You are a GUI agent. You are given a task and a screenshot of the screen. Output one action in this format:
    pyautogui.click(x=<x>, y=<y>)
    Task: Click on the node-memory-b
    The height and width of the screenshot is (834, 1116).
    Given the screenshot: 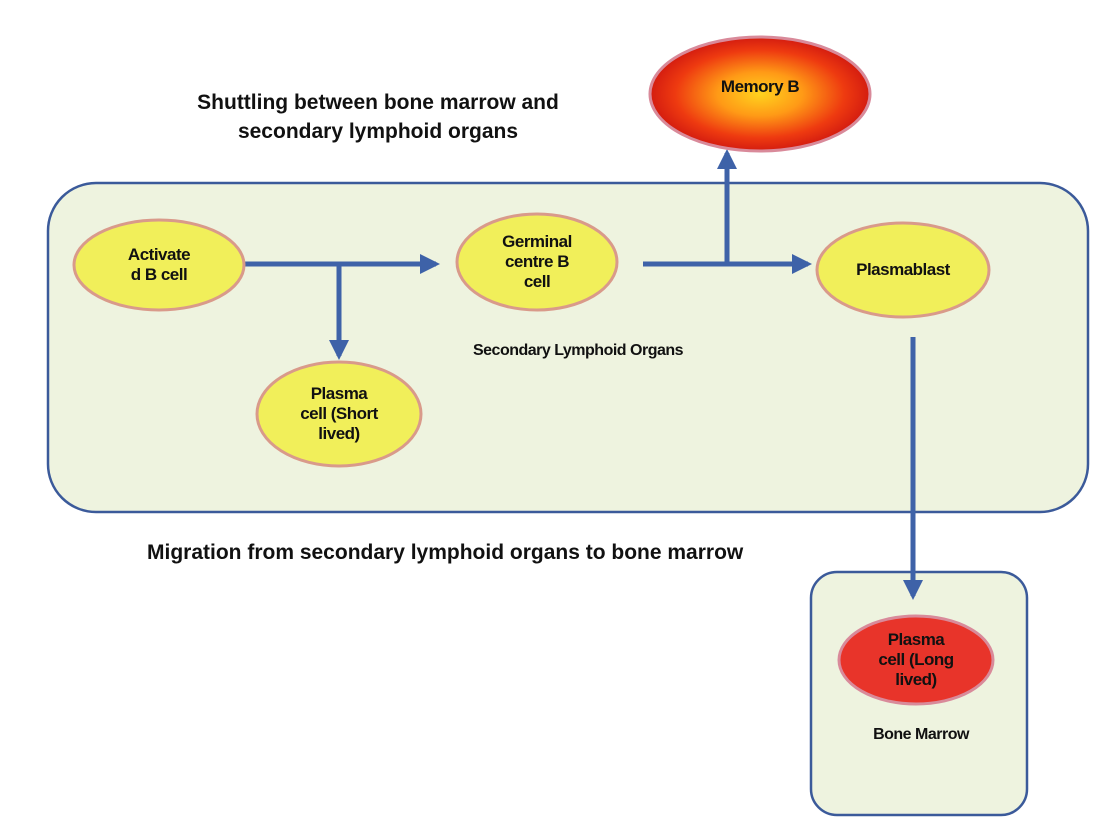 What is the action you would take?
    pyautogui.click(x=760, y=94)
    